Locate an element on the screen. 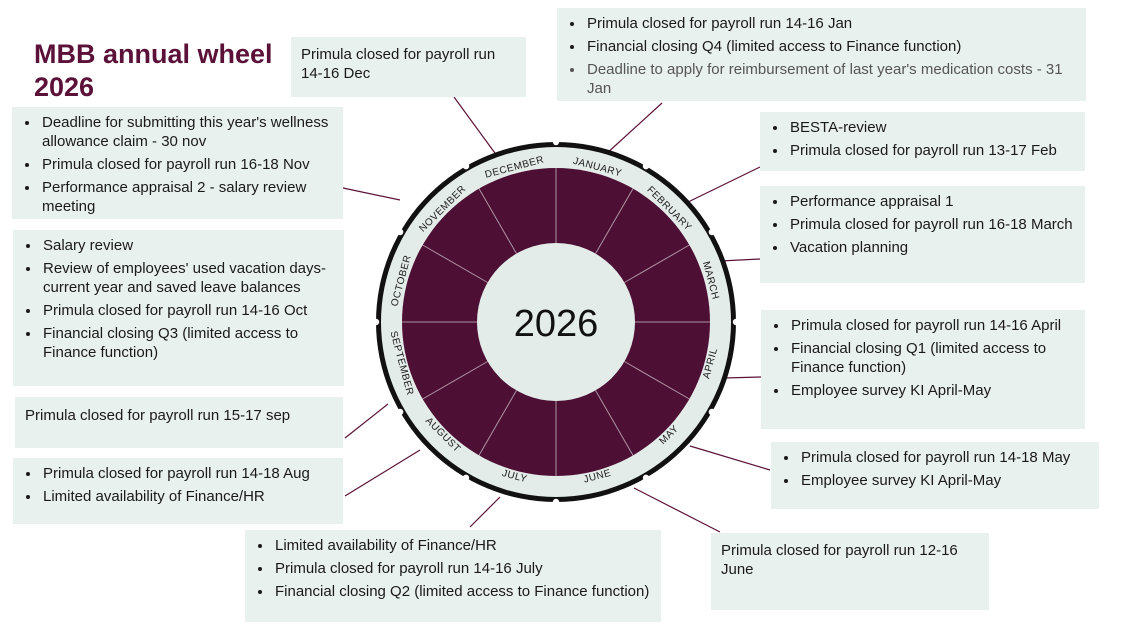  note-april-item: Employee survey KI April-May is located at coordinates (932, 390).